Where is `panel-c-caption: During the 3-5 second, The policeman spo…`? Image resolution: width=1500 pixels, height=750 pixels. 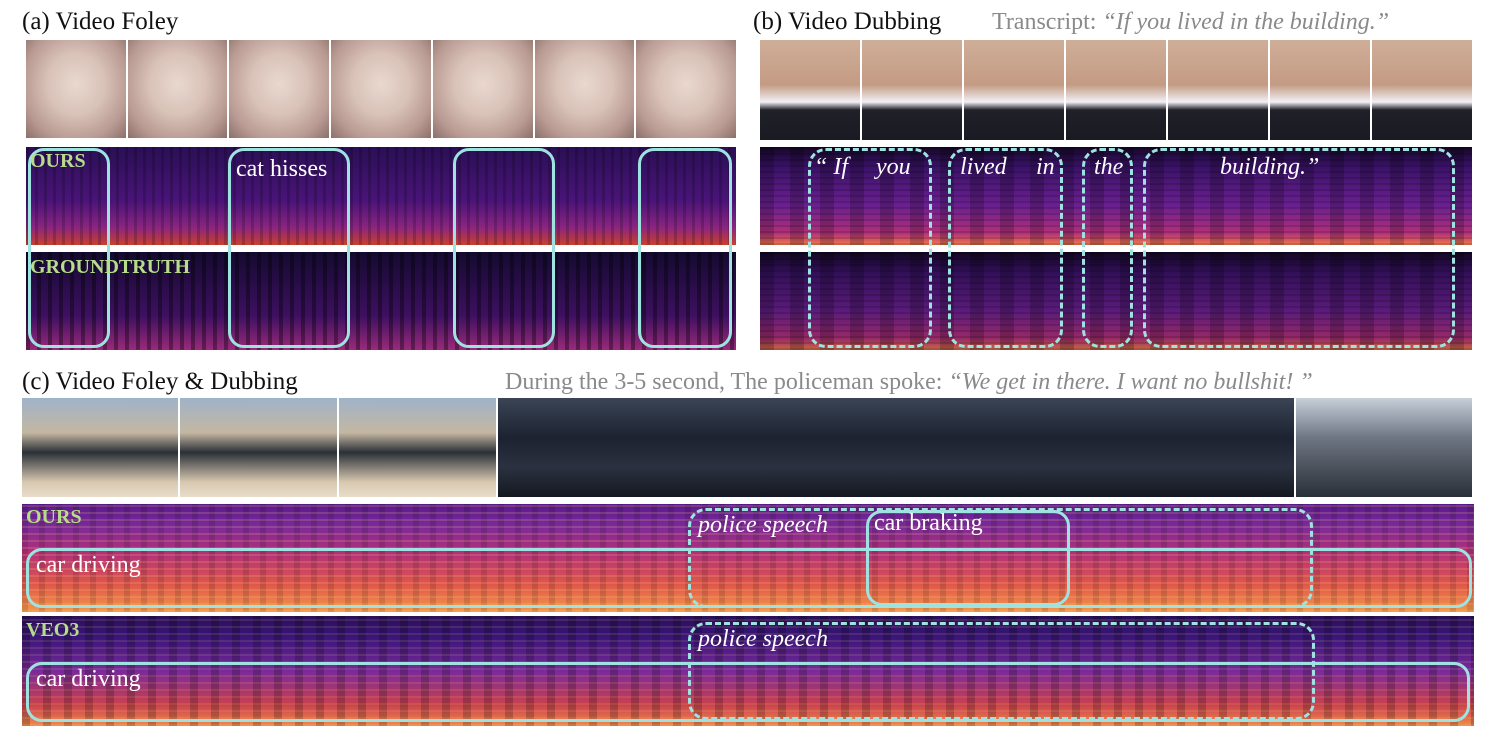
panel-c-caption: During the 3-5 second, The policeman spo… is located at coordinates (909, 382).